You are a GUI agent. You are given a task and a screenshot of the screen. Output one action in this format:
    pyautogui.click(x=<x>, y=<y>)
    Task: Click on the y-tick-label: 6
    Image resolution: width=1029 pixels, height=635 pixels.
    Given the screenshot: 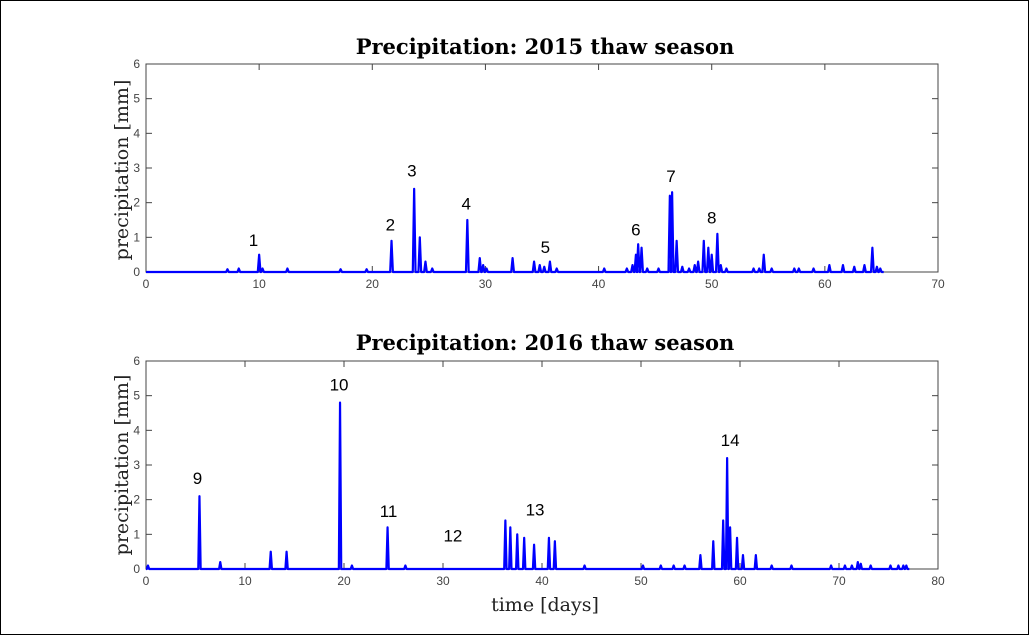 What is the action you would take?
    pyautogui.click(x=136, y=64)
    